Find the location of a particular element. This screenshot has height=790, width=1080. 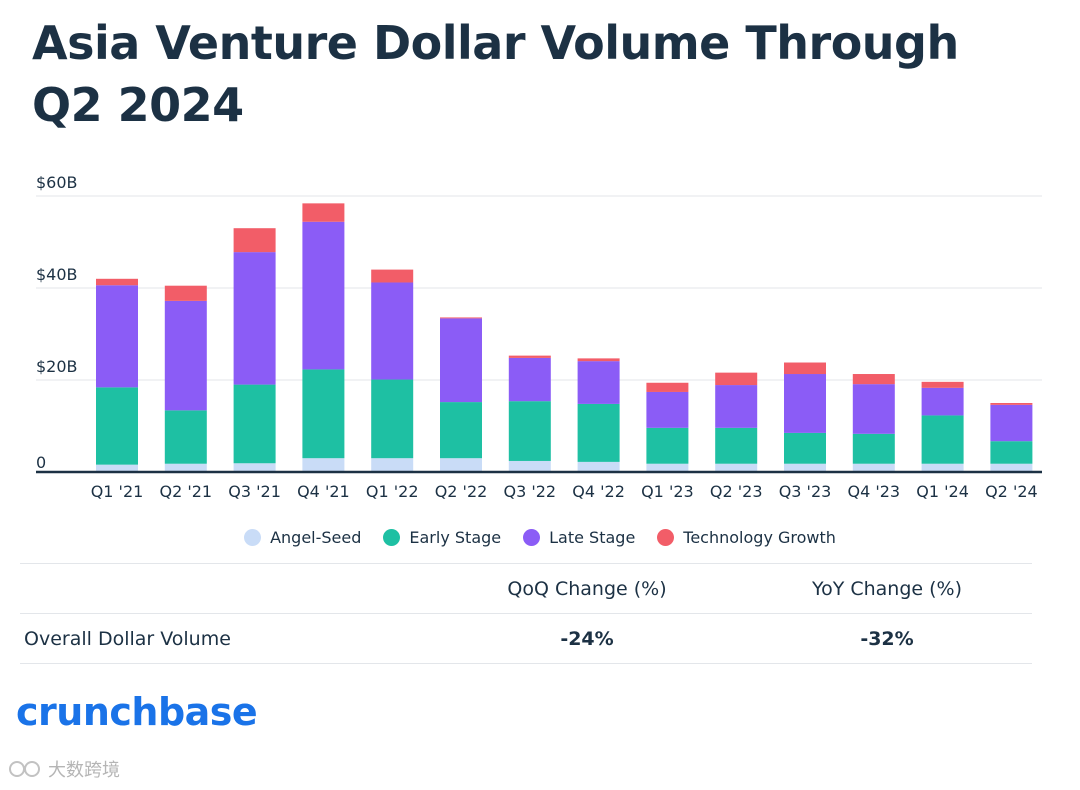

summary-header-row: QoQ Change (%) YoY Change (%) is located at coordinates (526, 588).